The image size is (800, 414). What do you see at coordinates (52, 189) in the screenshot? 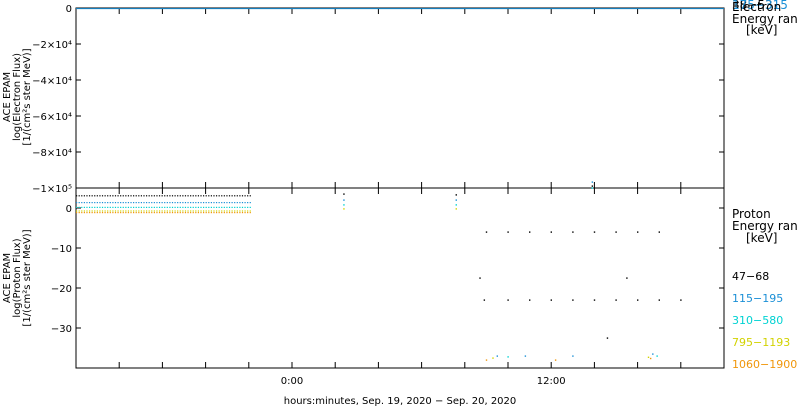
I see `electron-ytick-label: −1×10⁵` at bounding box center [52, 189].